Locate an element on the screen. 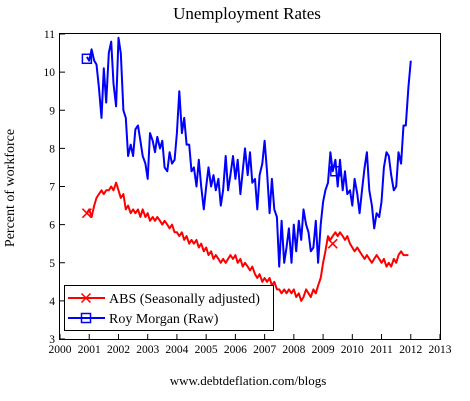 This screenshot has width=470, height=401. y-tick-label: 11 is located at coordinates (49, 35).